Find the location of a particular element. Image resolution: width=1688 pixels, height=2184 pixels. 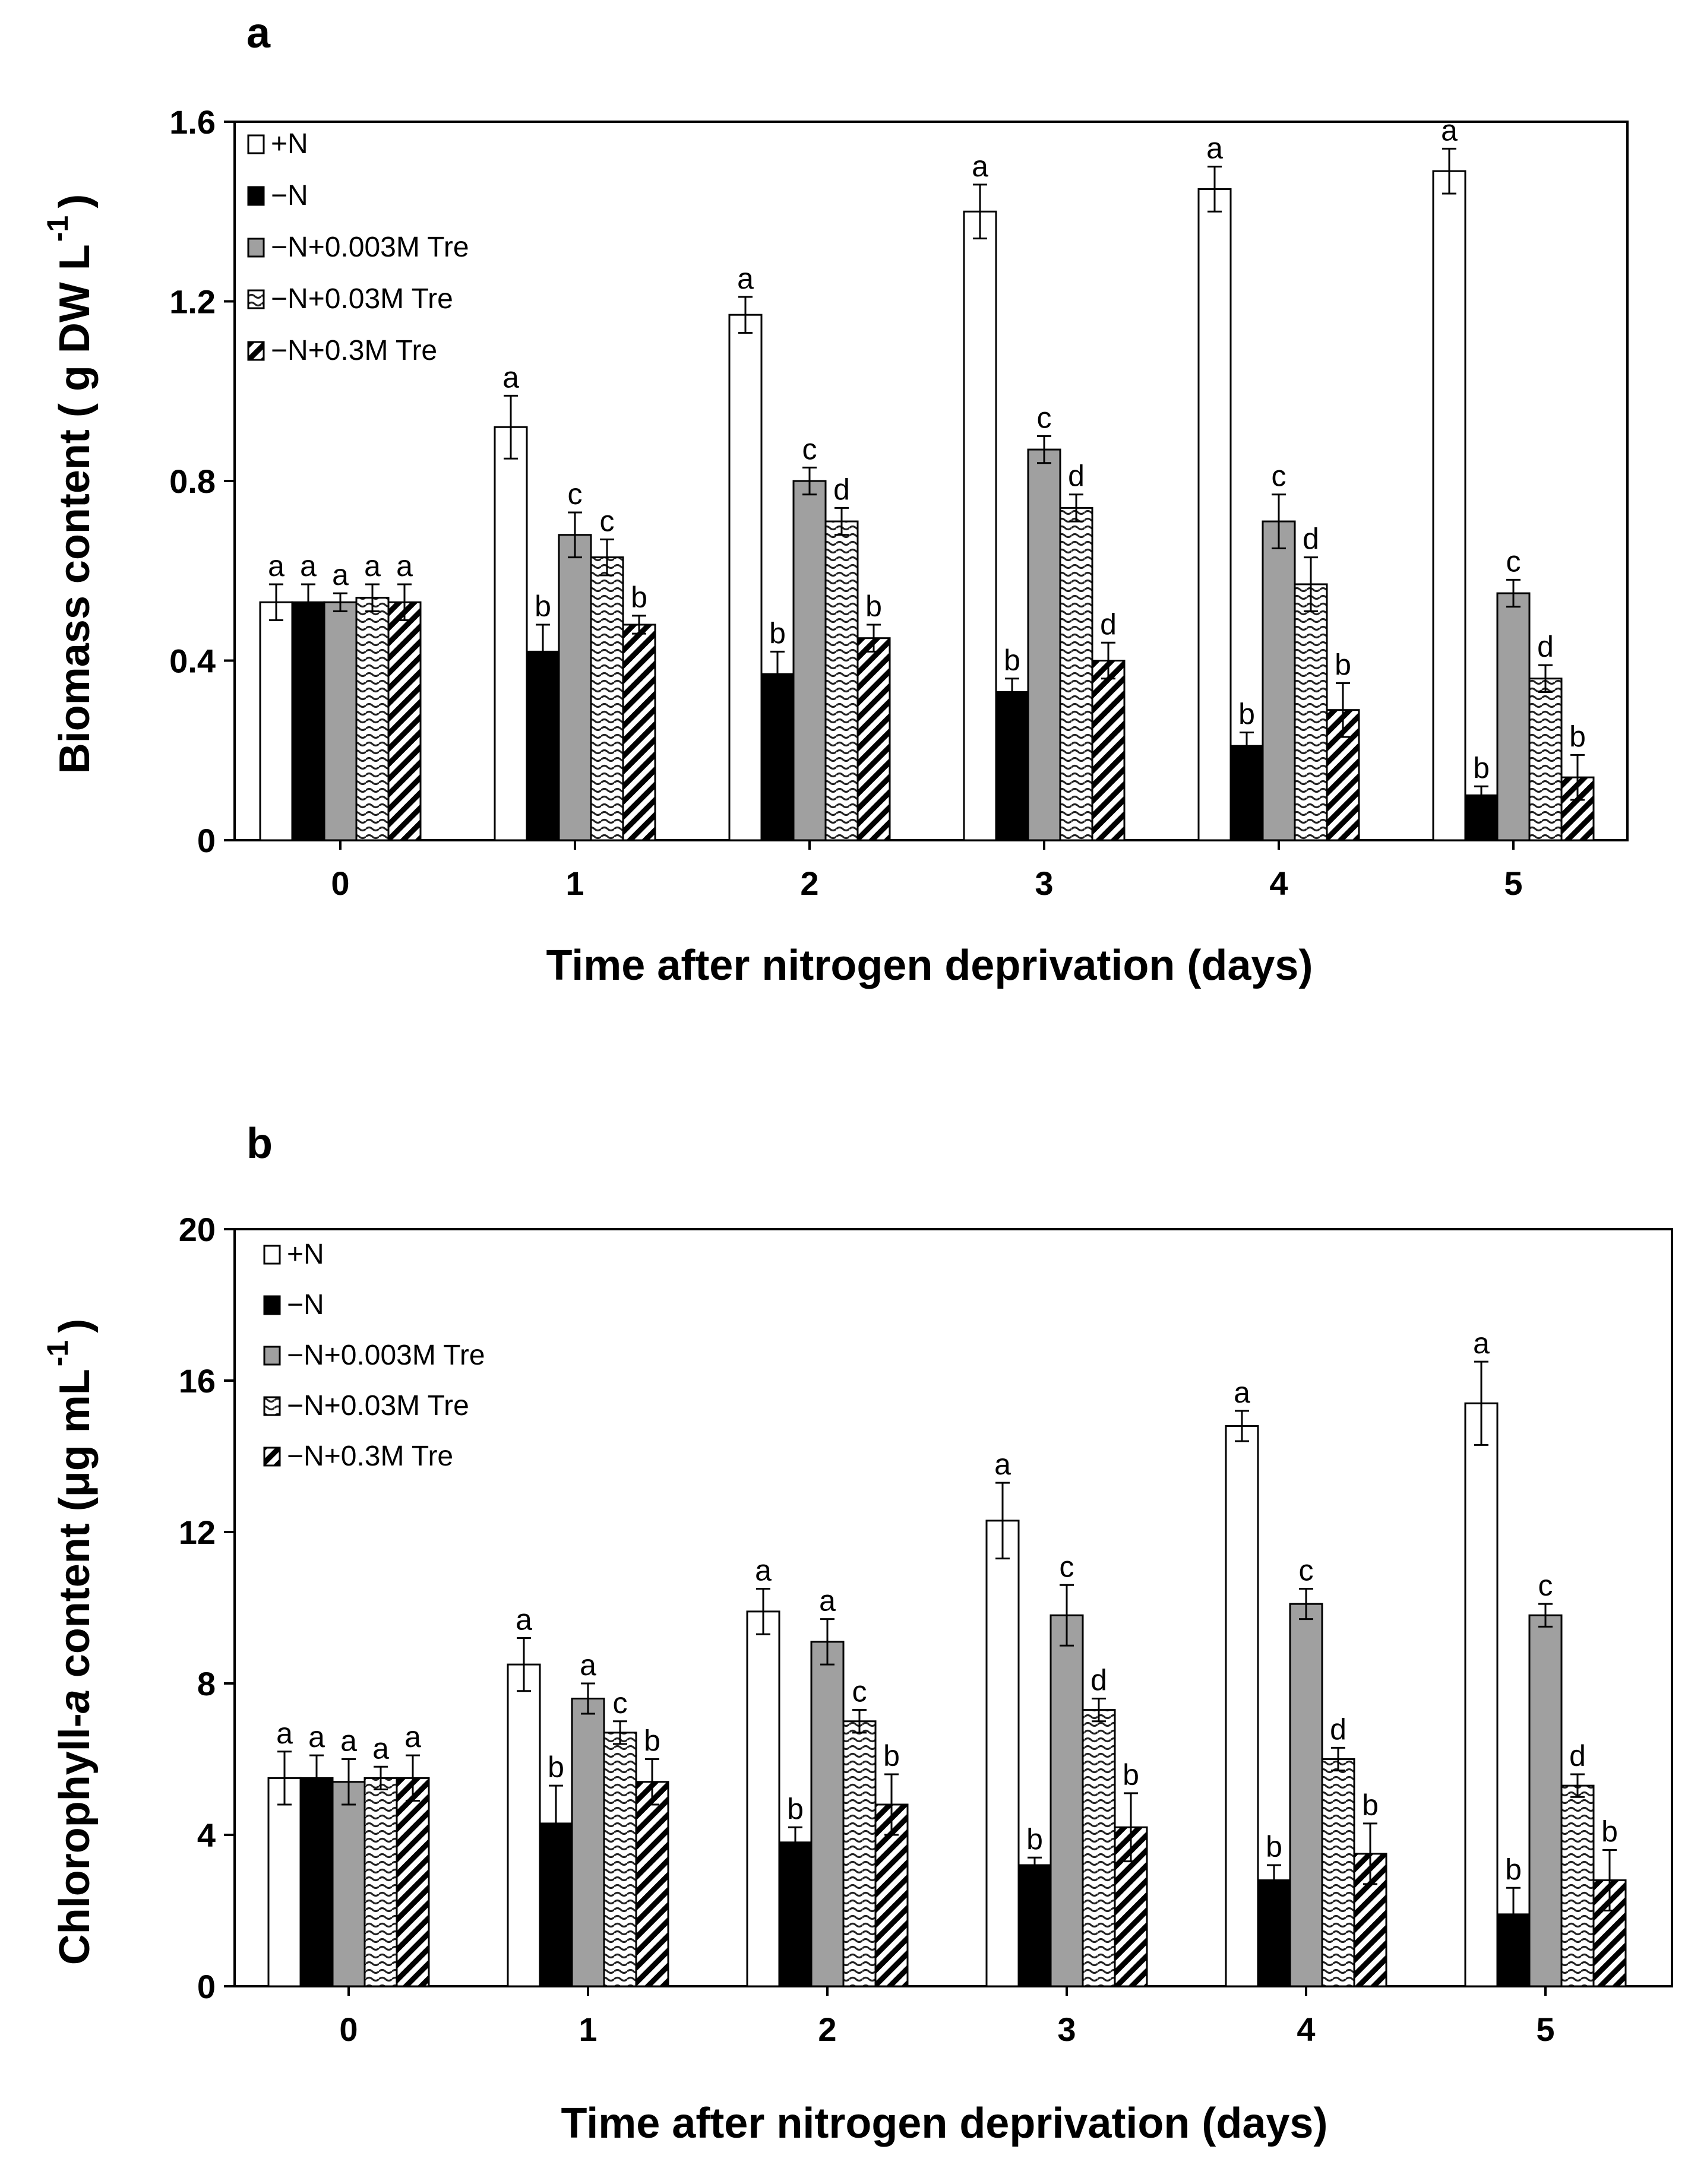

x-tick-label: 3 is located at coordinates (1066, 2030).